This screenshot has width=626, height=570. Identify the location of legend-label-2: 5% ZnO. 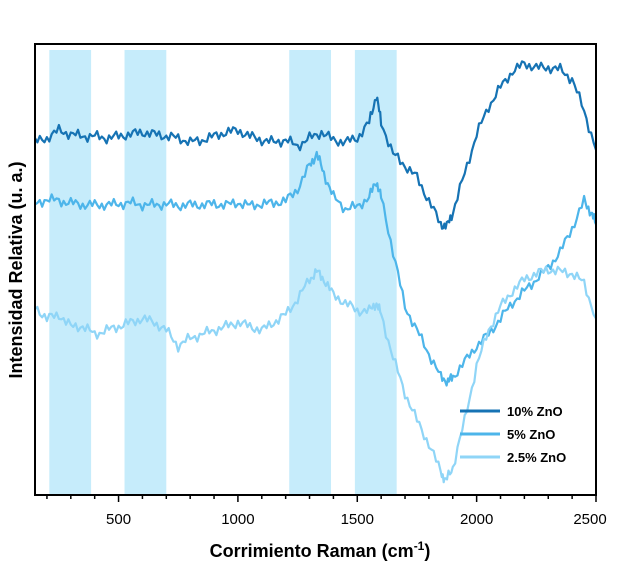
(531, 434).